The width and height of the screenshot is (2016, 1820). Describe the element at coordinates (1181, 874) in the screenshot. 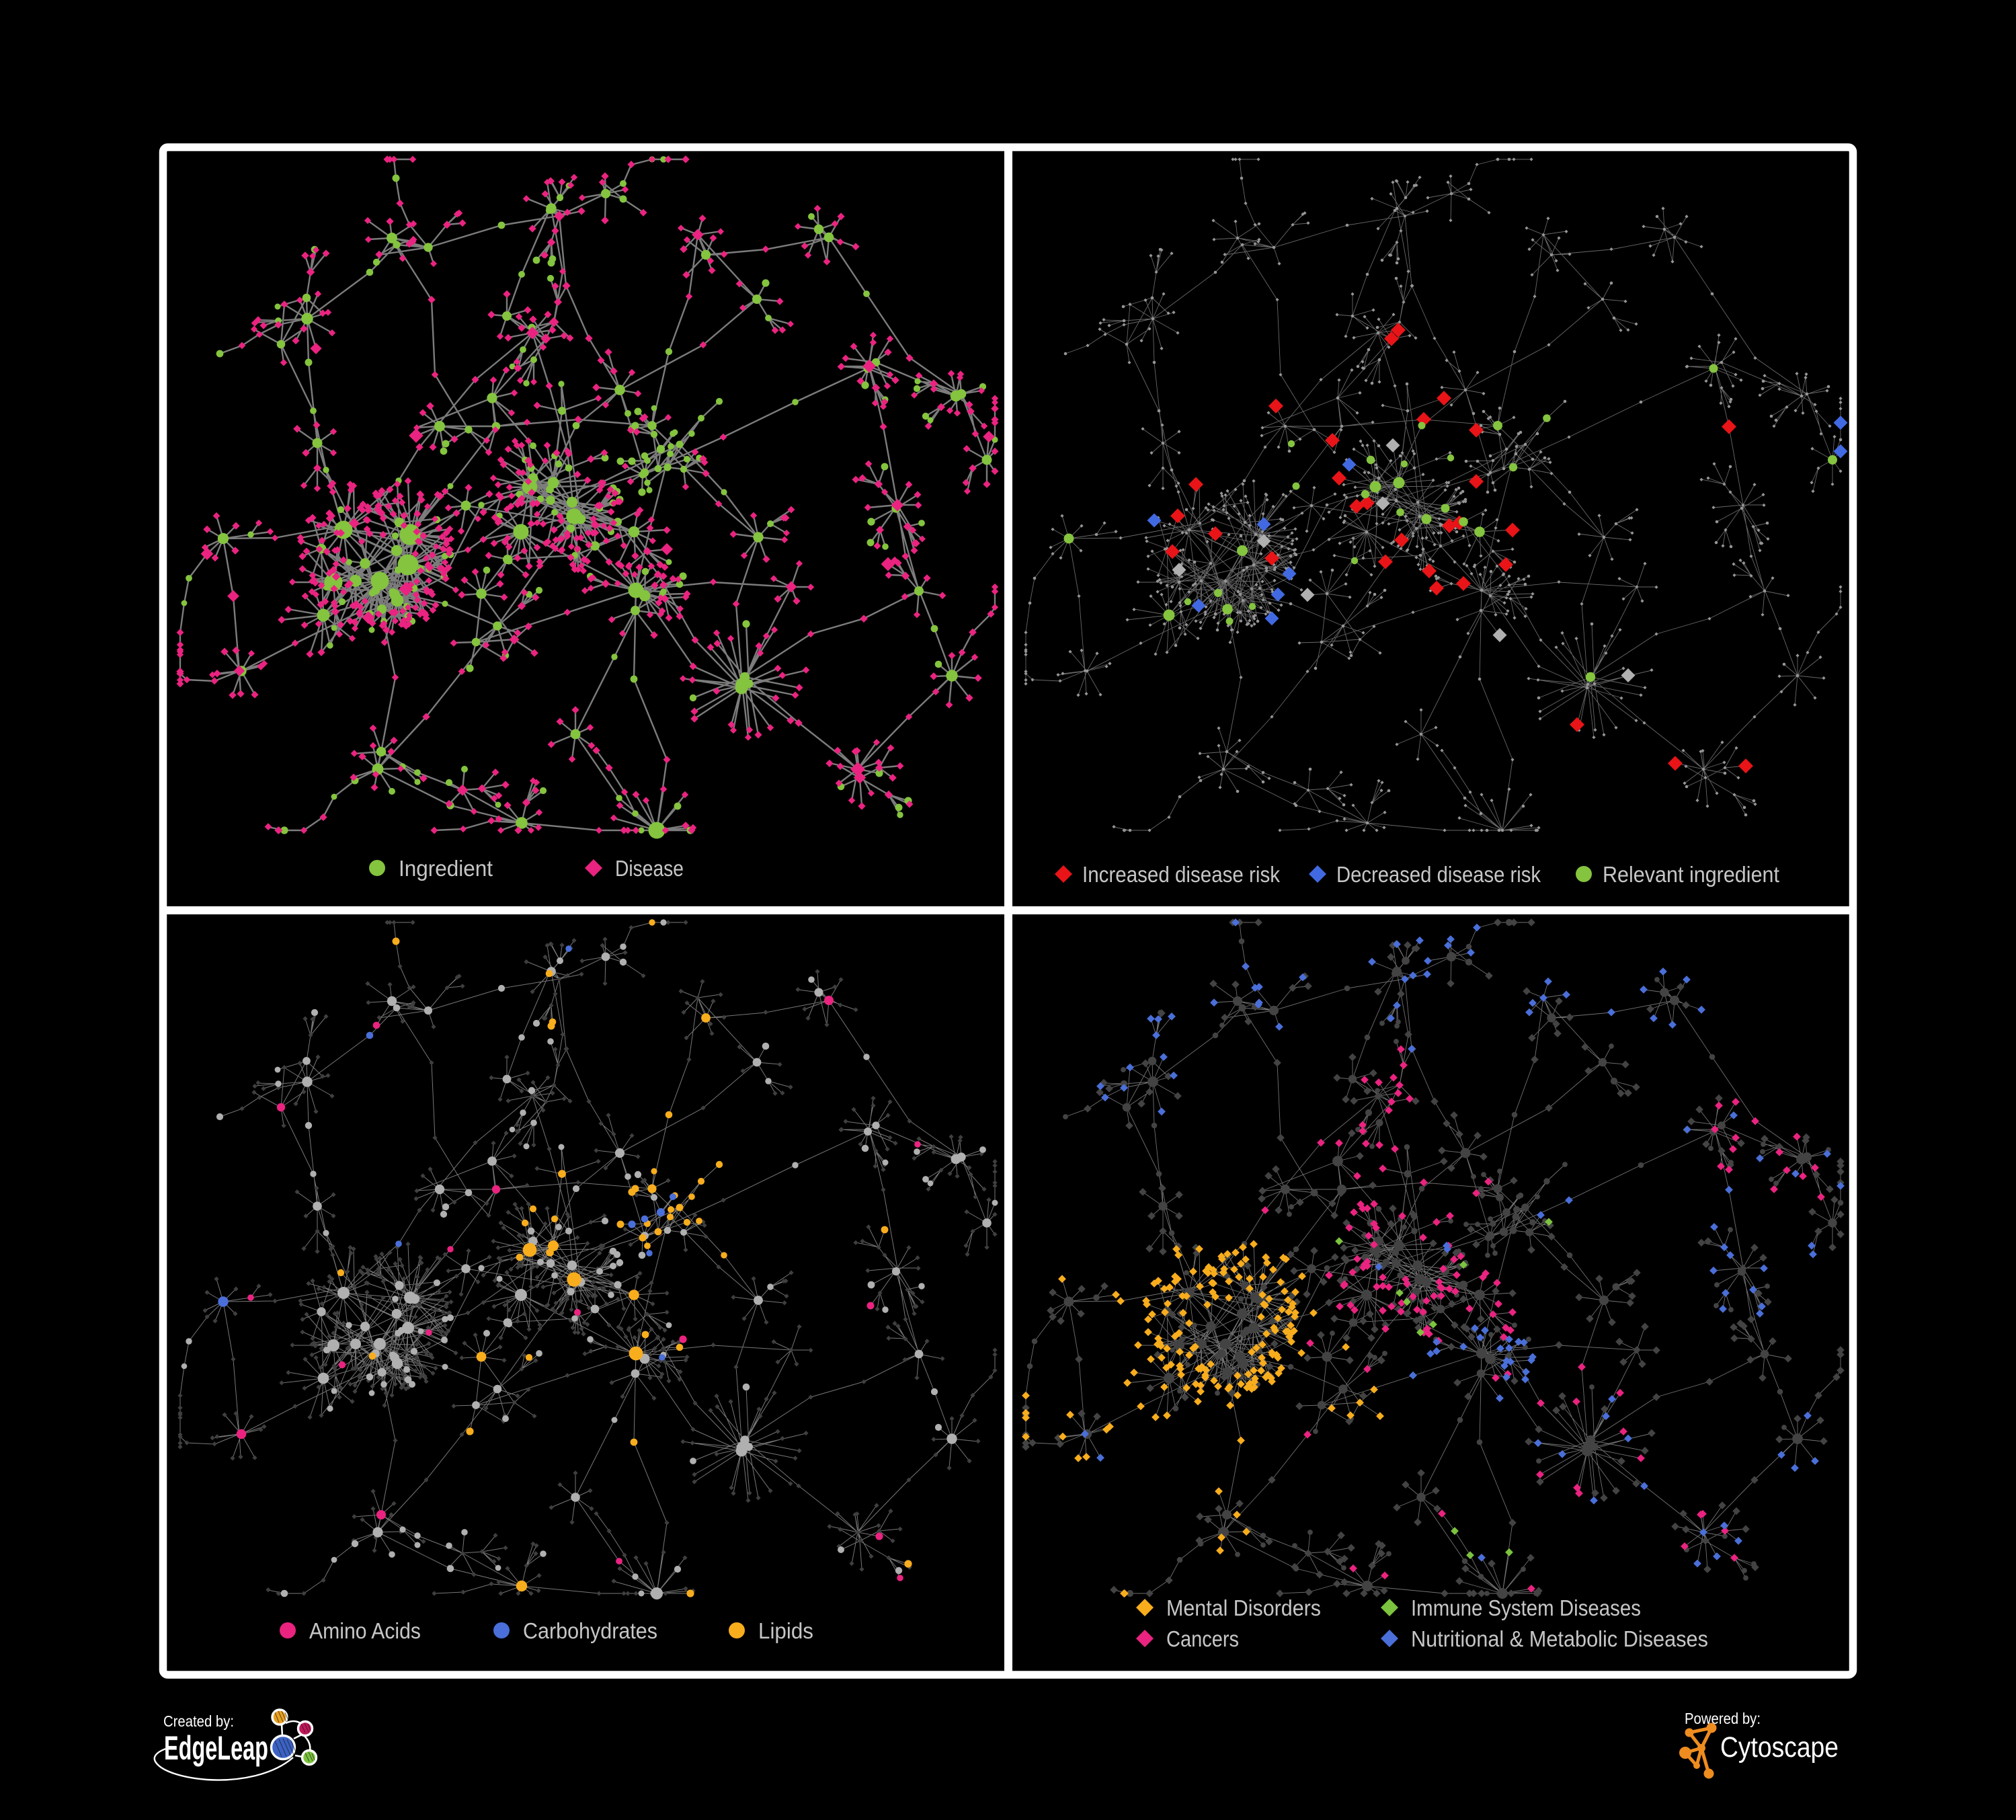

I see `svg-text: Increased disease risk` at that location.